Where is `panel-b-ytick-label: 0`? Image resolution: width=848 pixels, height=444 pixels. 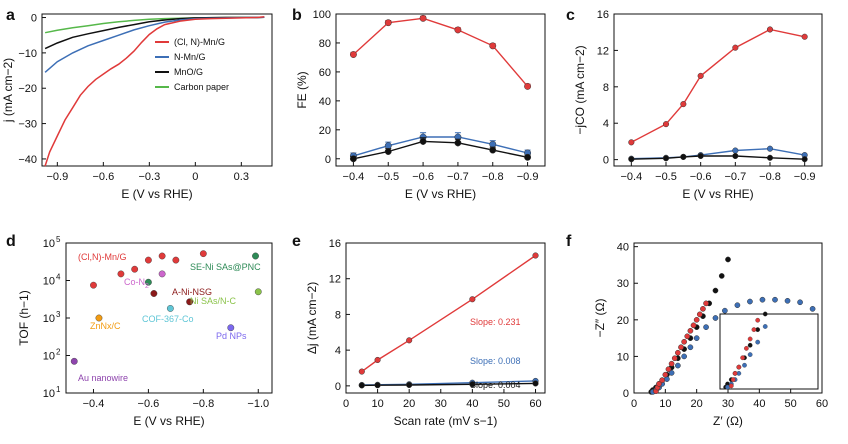 panel-b-ytick-label: 0 is located at coordinates (328, 160).